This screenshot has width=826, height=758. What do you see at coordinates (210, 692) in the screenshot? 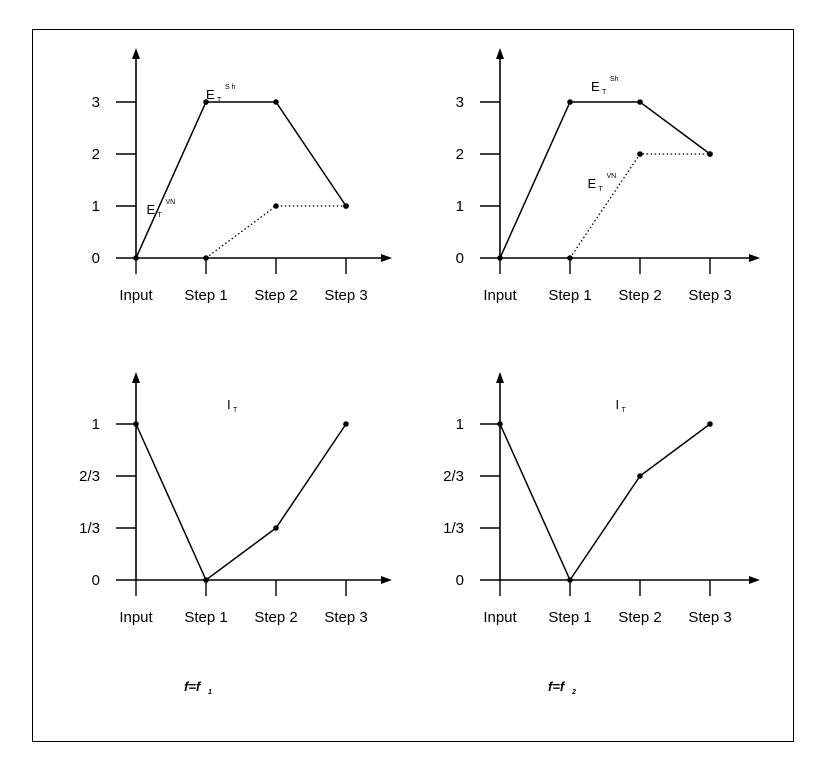
I see `chart-caption-subscript: 1` at bounding box center [210, 692].